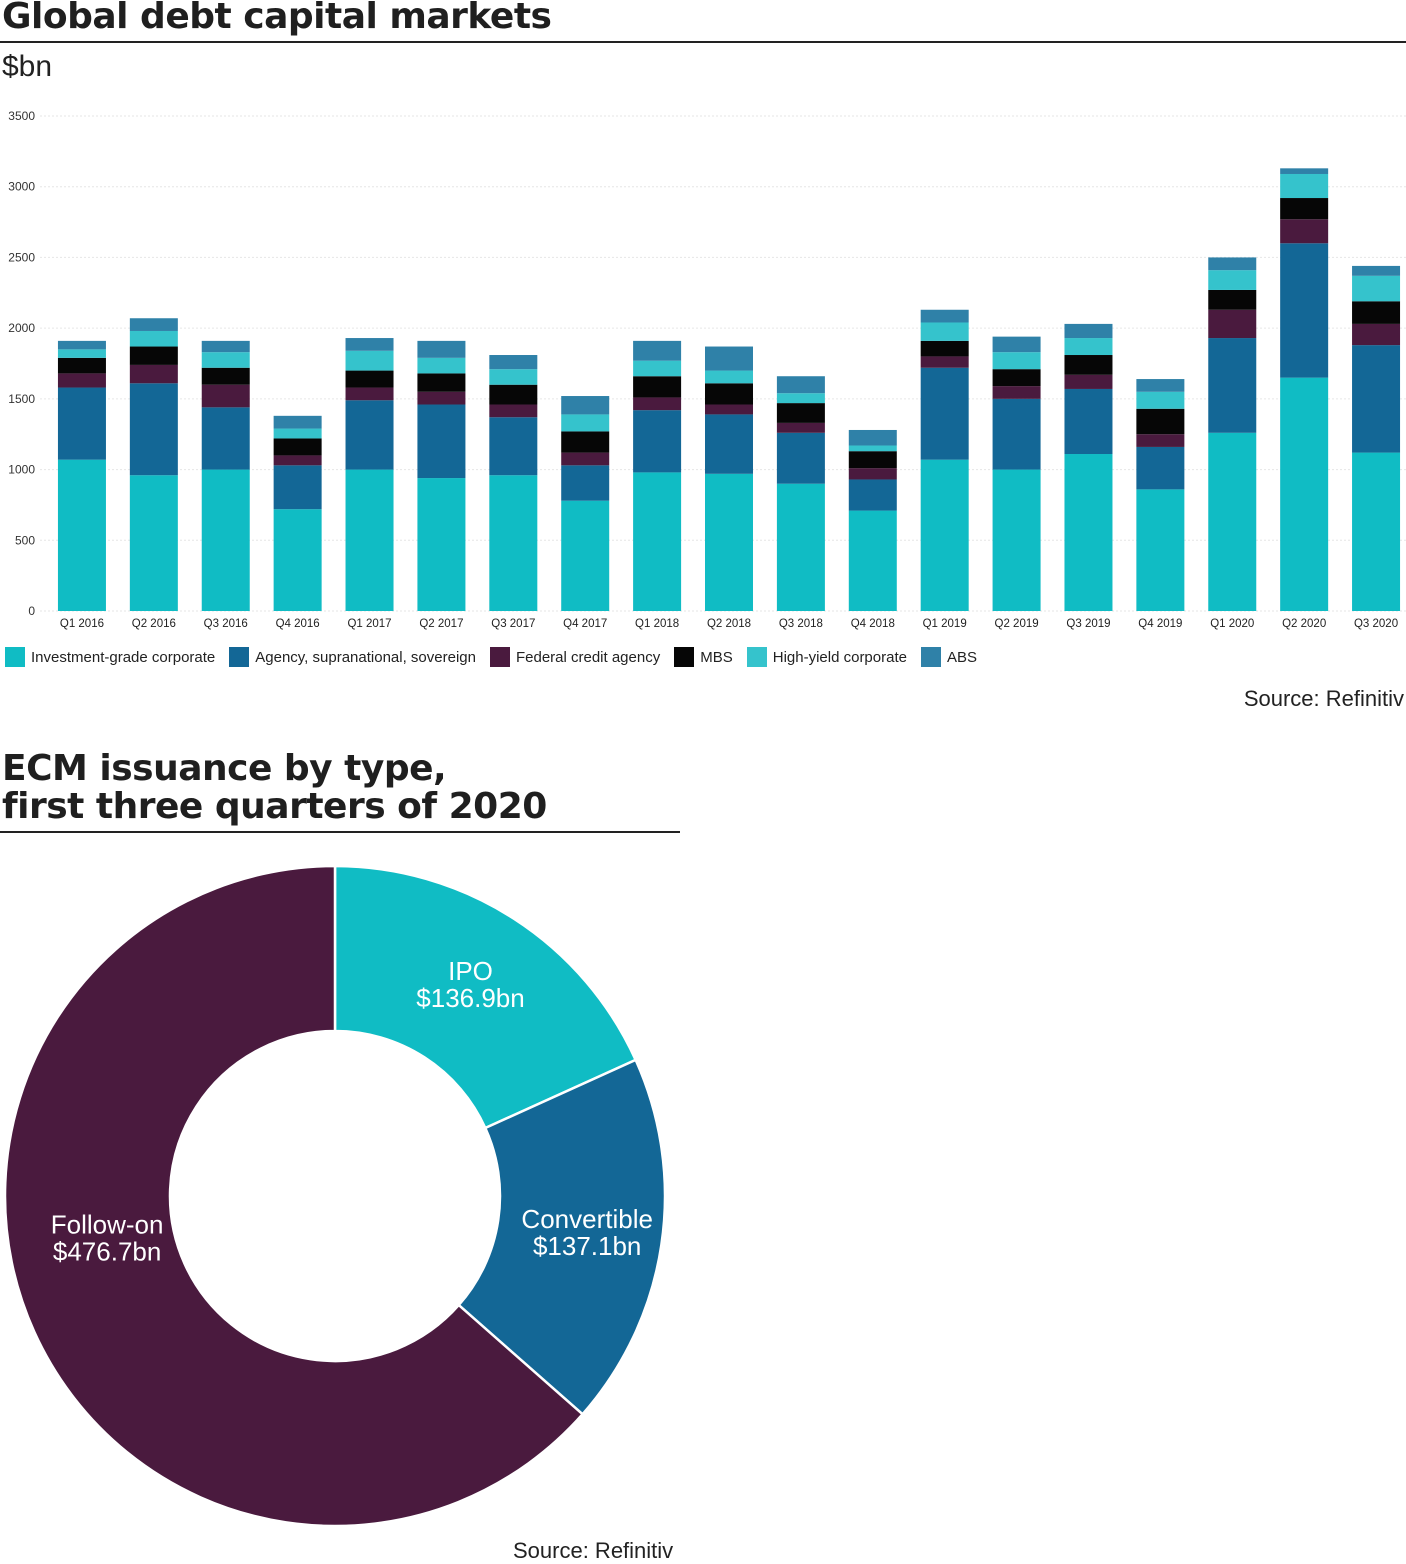 The width and height of the screenshot is (1406, 1564). I want to click on unit-label: $bn, so click(27, 66).